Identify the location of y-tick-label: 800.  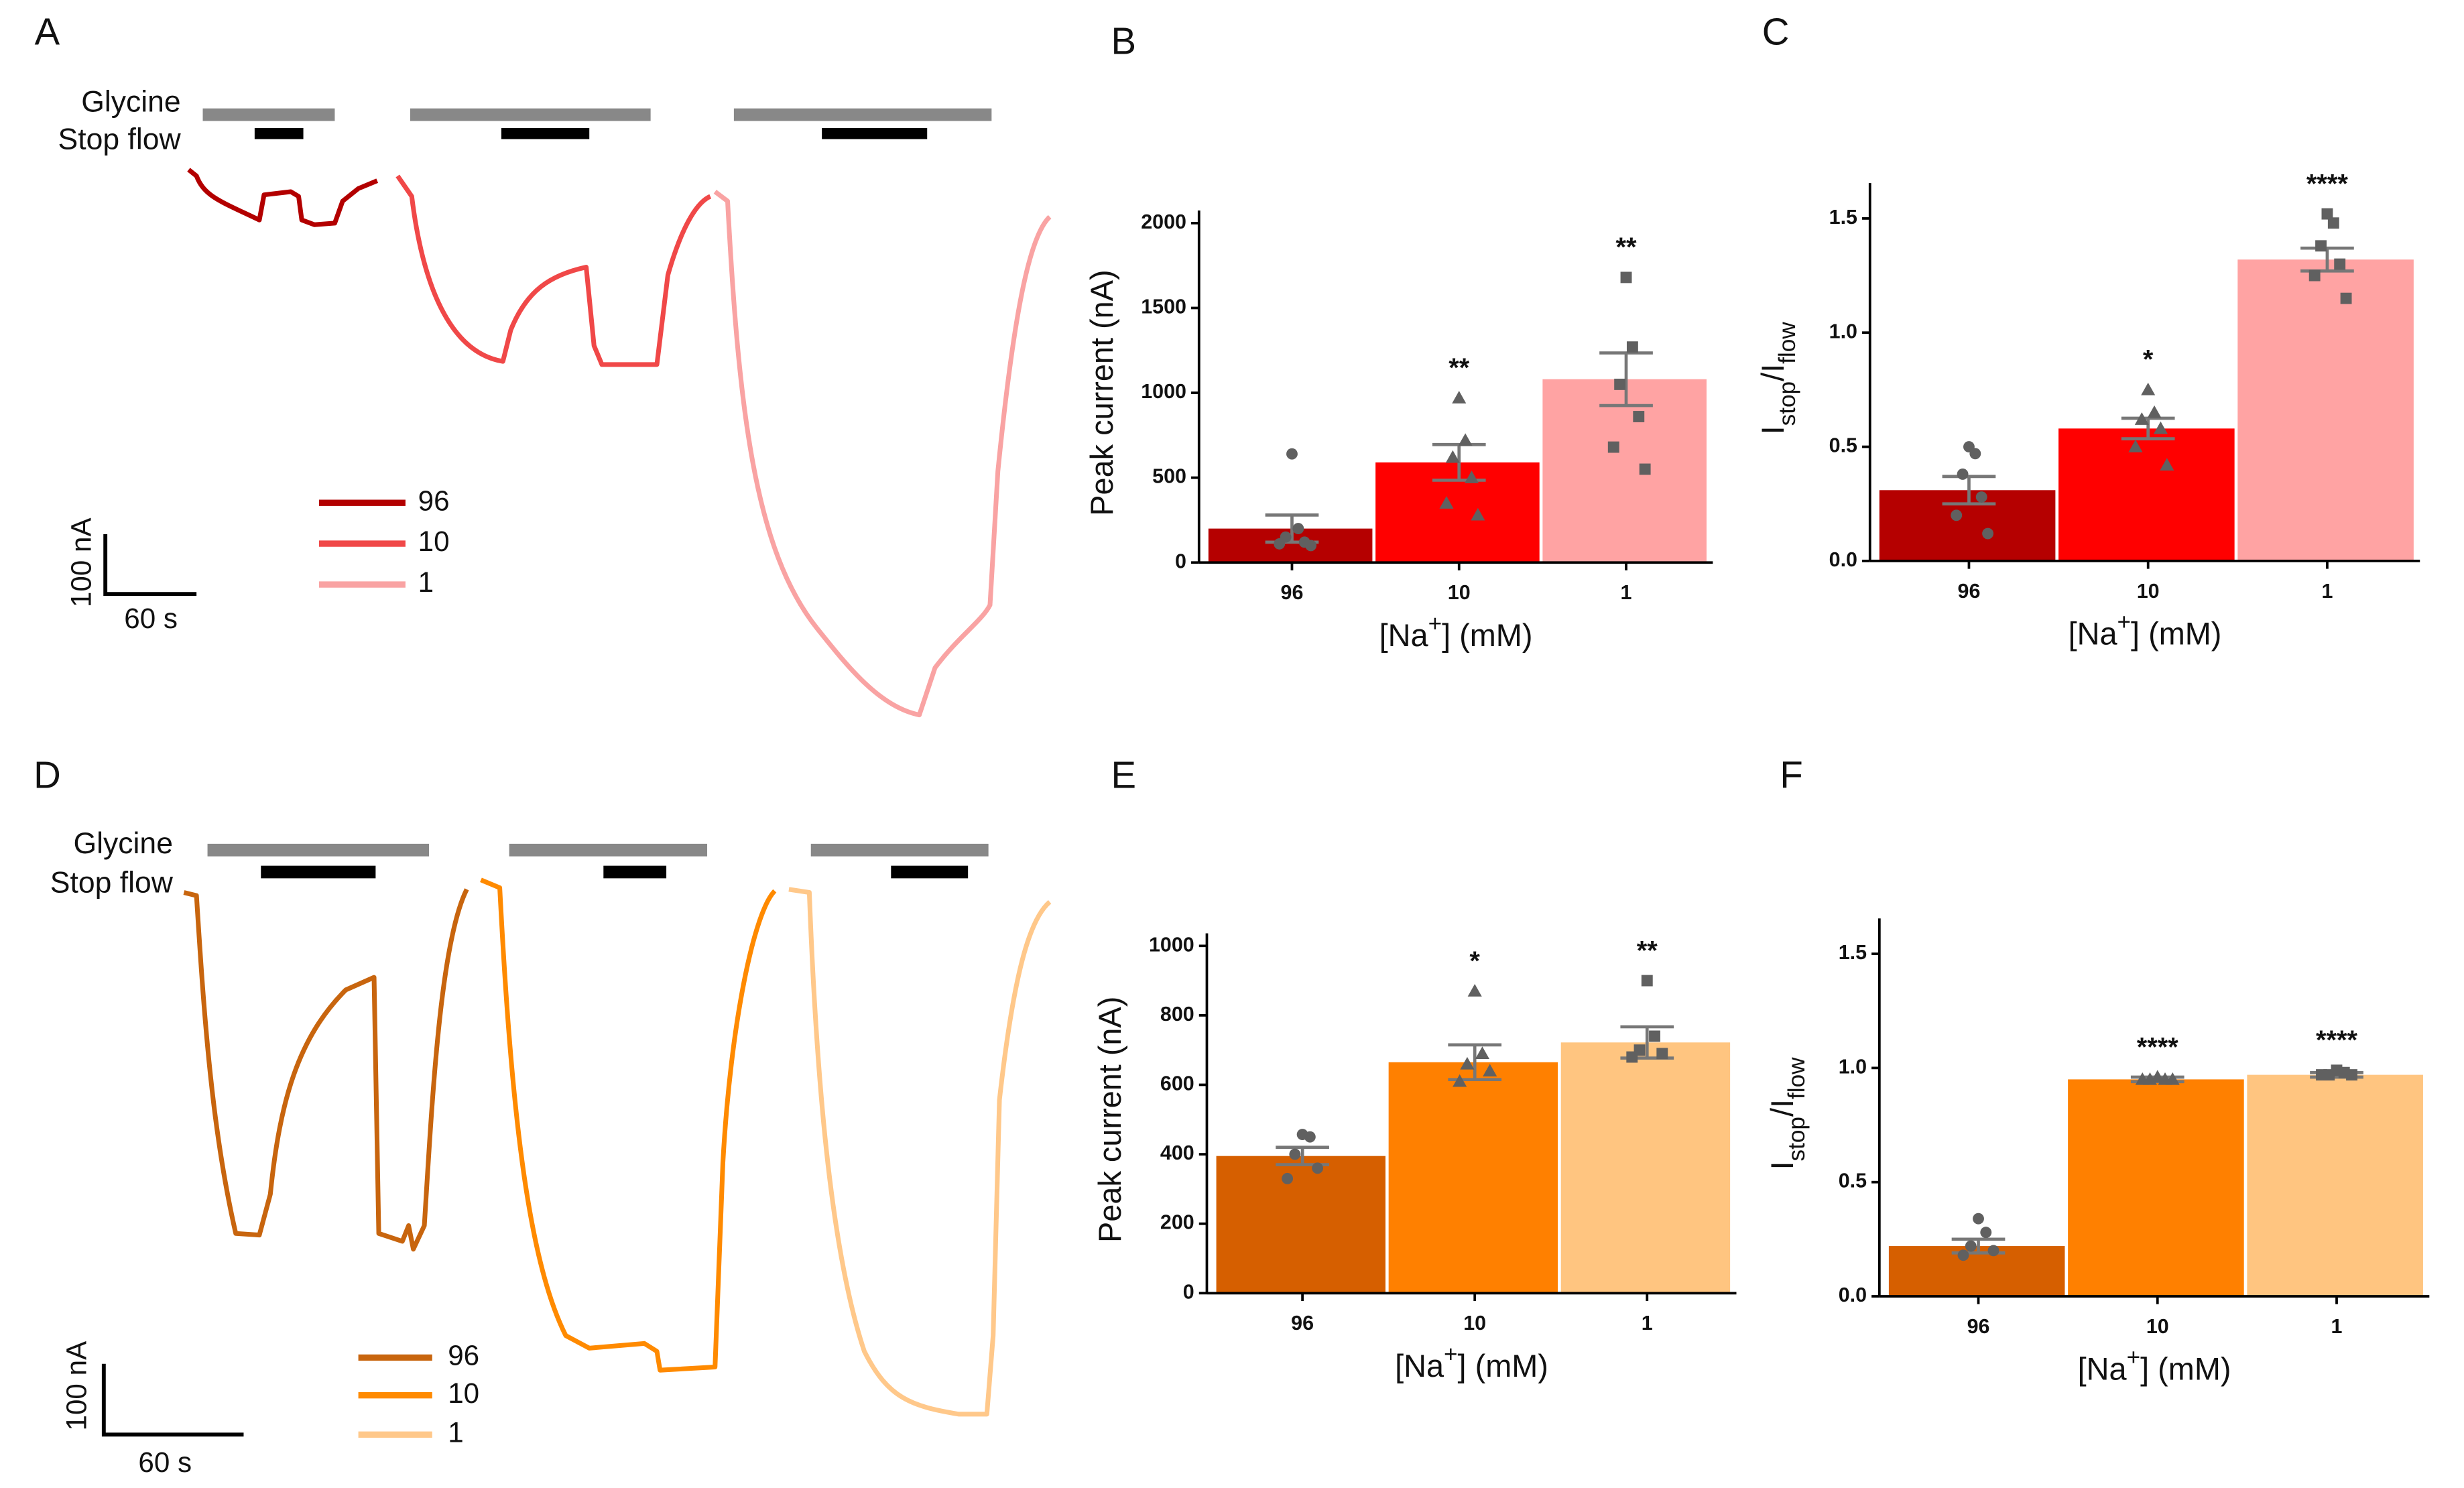
(1177, 1015).